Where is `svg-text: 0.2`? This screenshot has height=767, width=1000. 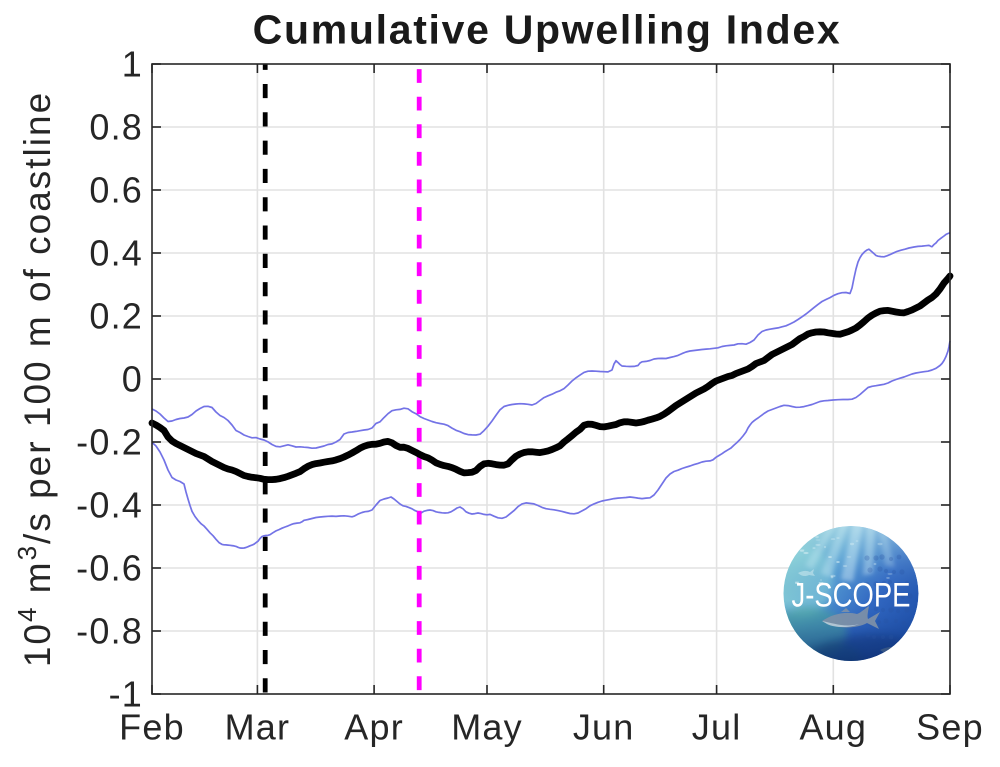
svg-text: 0.2 is located at coordinates (116, 316).